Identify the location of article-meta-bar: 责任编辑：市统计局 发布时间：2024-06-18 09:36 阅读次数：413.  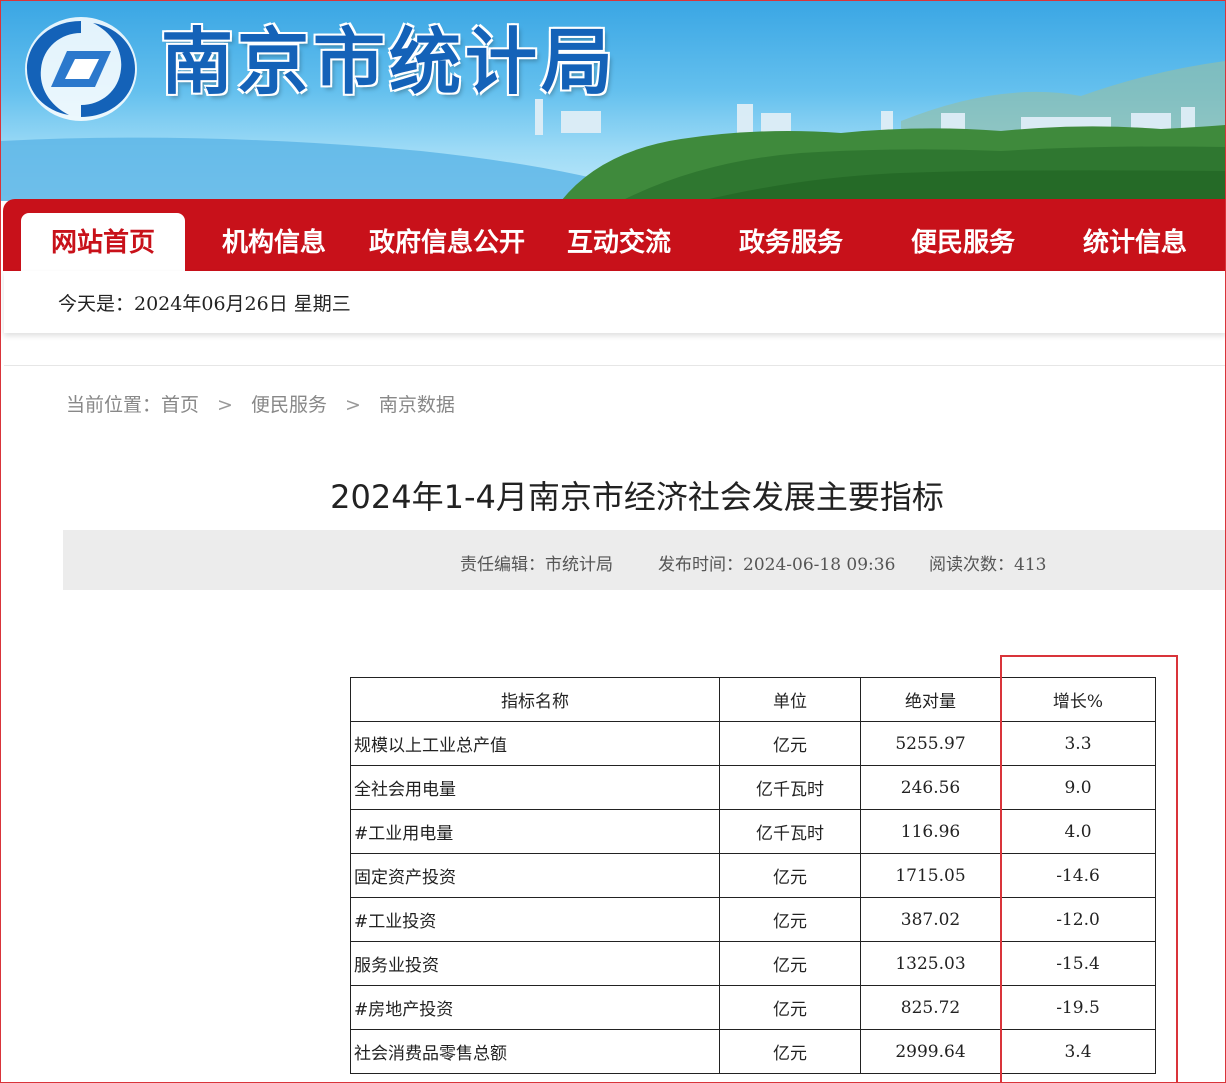
(644, 560).